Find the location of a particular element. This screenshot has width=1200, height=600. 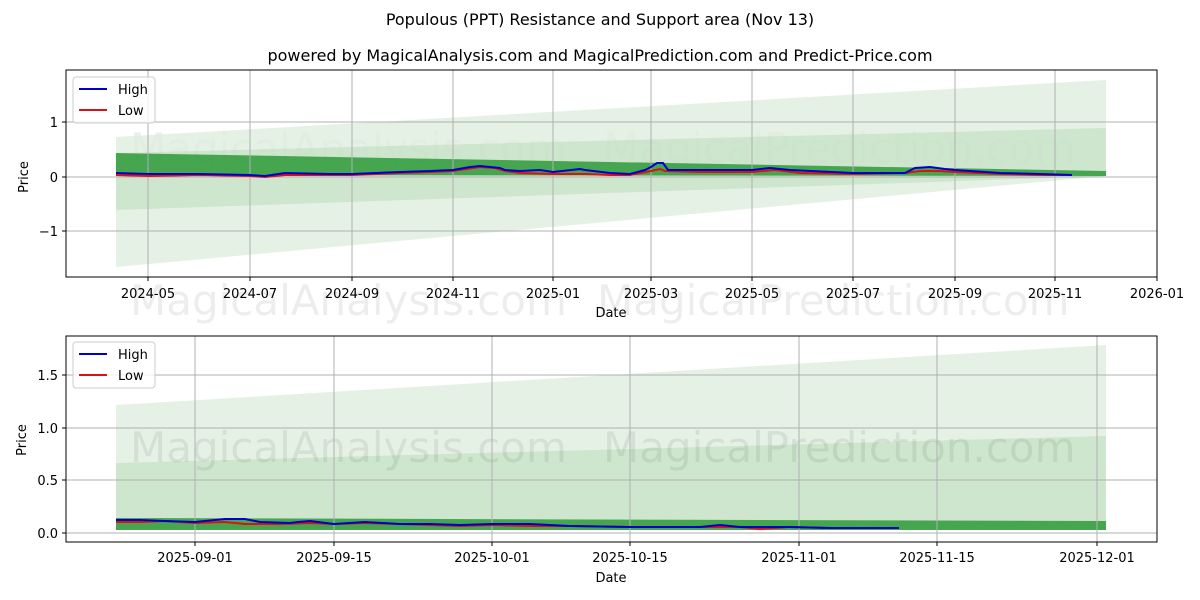

bottom-x-axis-label: Date is located at coordinates (610, 578).